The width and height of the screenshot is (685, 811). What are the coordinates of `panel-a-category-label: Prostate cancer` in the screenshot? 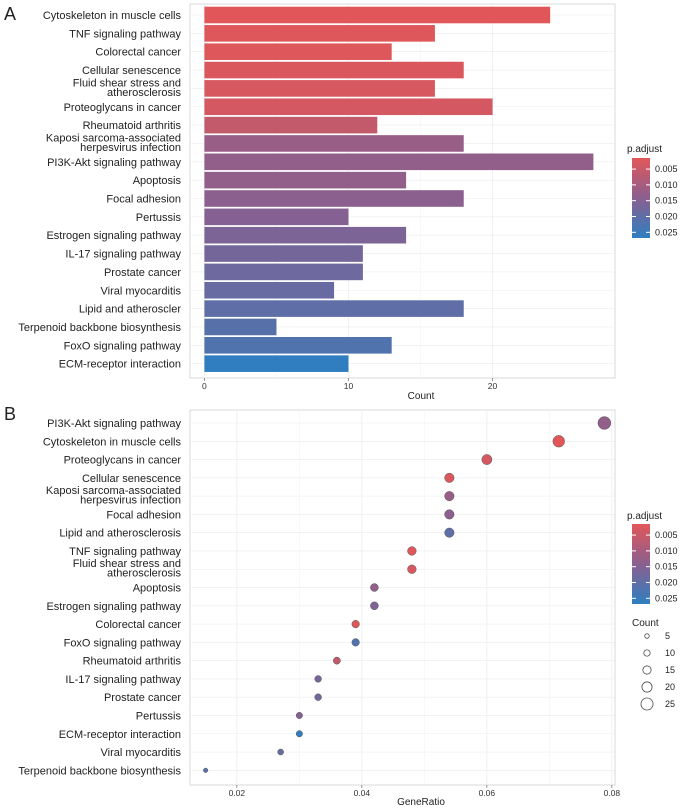 It's located at (142, 273).